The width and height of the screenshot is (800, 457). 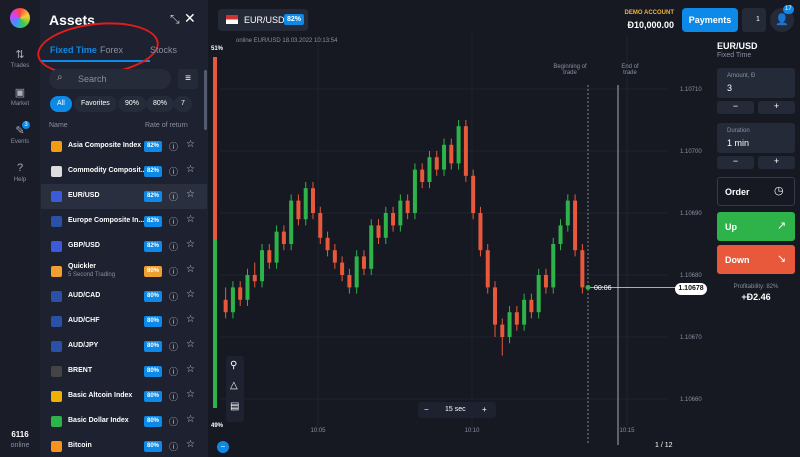 What do you see at coordinates (650, 25) in the screenshot?
I see `balance: Đ10,000.00` at bounding box center [650, 25].